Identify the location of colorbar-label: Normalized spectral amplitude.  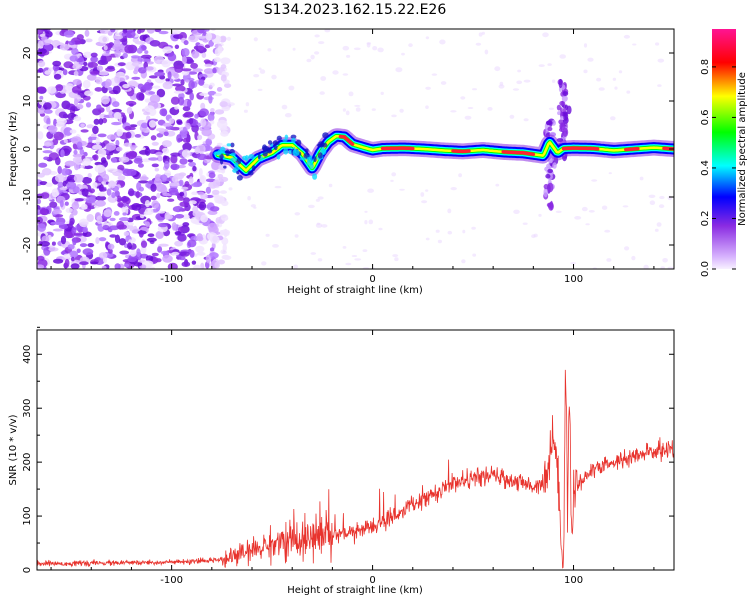
(742, 149).